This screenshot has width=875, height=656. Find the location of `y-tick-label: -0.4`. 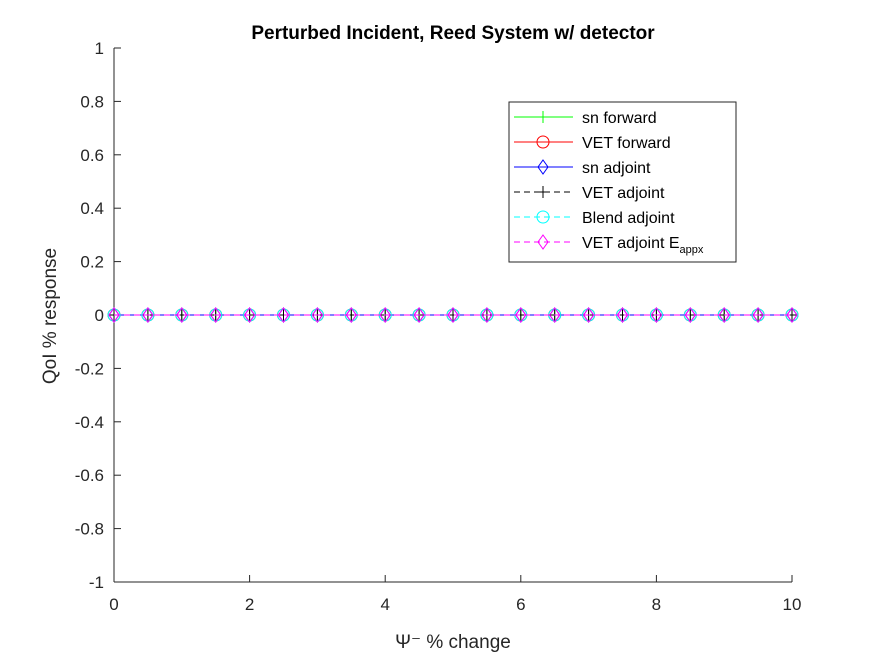

y-tick-label: -0.4 is located at coordinates (89, 422).